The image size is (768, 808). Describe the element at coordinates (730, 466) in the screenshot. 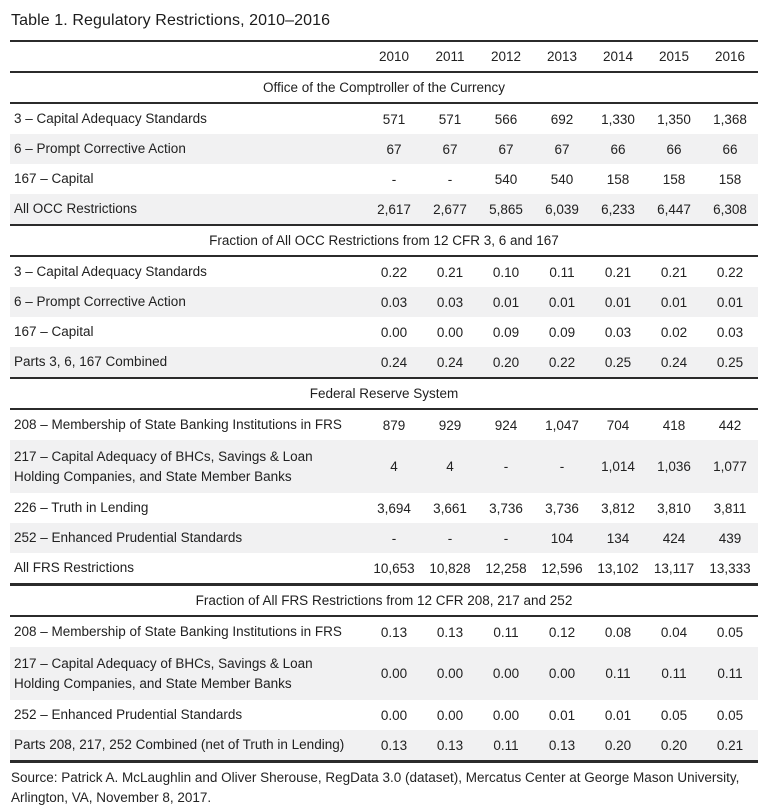

I see `cell-value: 1,077` at that location.